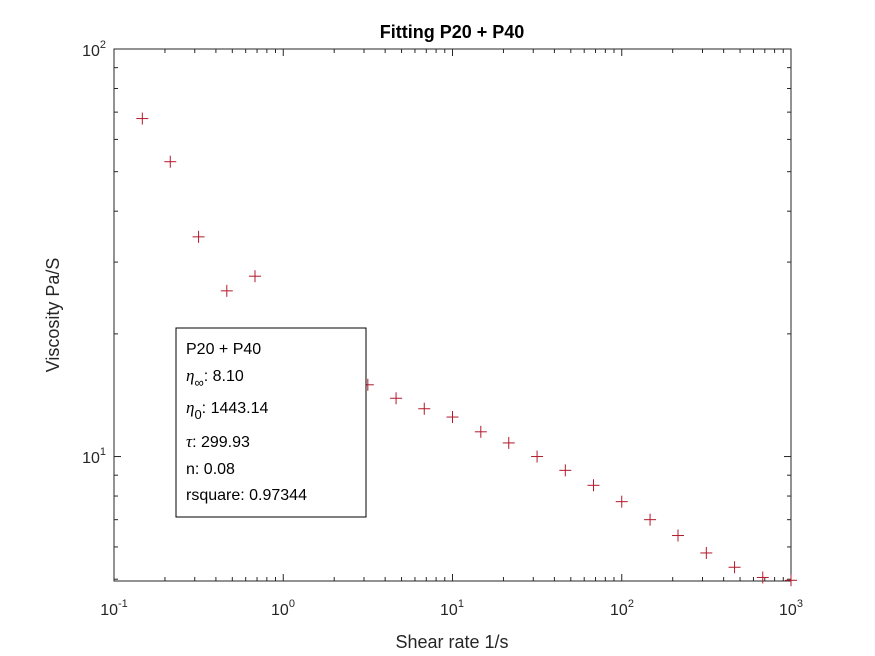  Describe the element at coordinates (94, 49) in the screenshot. I see `y-tick-label: 10²` at that location.